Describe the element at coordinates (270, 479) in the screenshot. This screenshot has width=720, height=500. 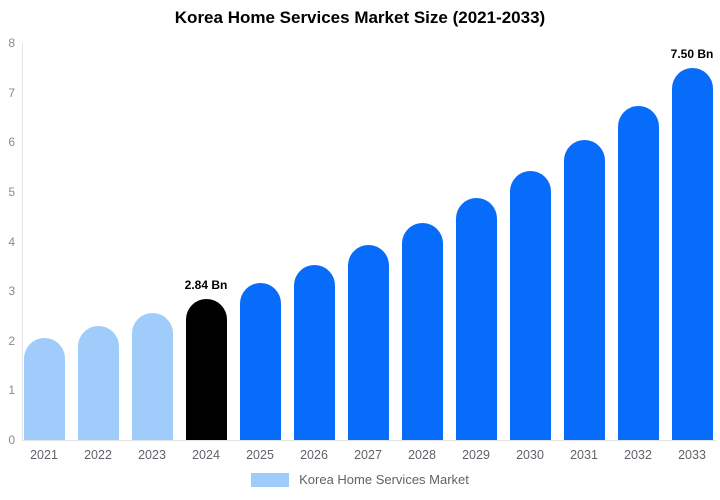
I see `legend-swatch` at that location.